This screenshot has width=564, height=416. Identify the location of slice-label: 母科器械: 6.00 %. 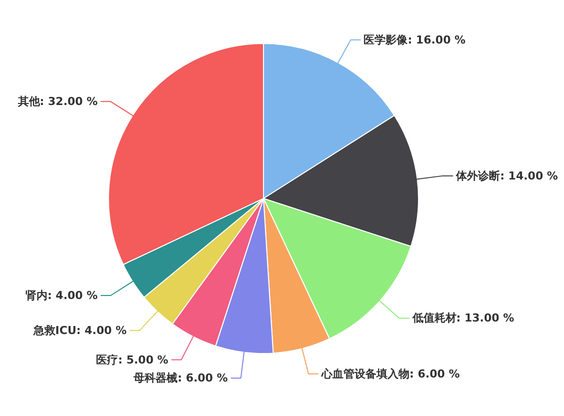
(180, 378).